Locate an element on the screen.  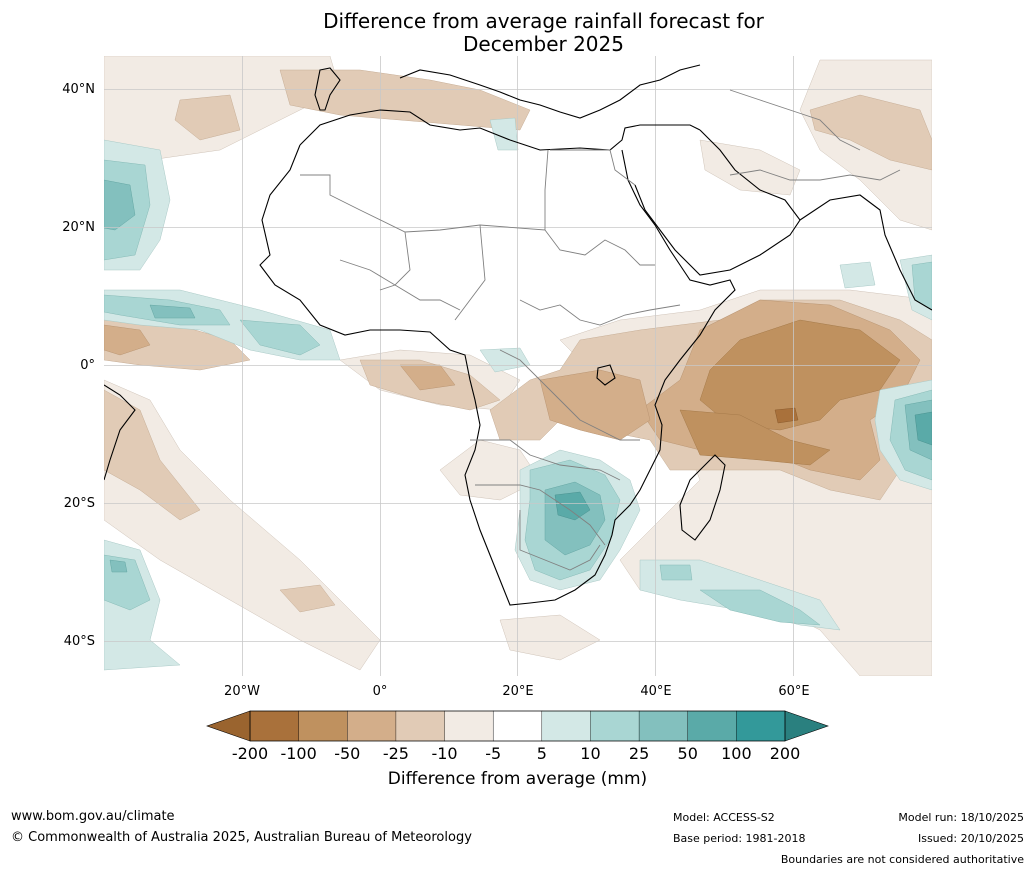
border-sahara-north is located at coordinates (424, 191).